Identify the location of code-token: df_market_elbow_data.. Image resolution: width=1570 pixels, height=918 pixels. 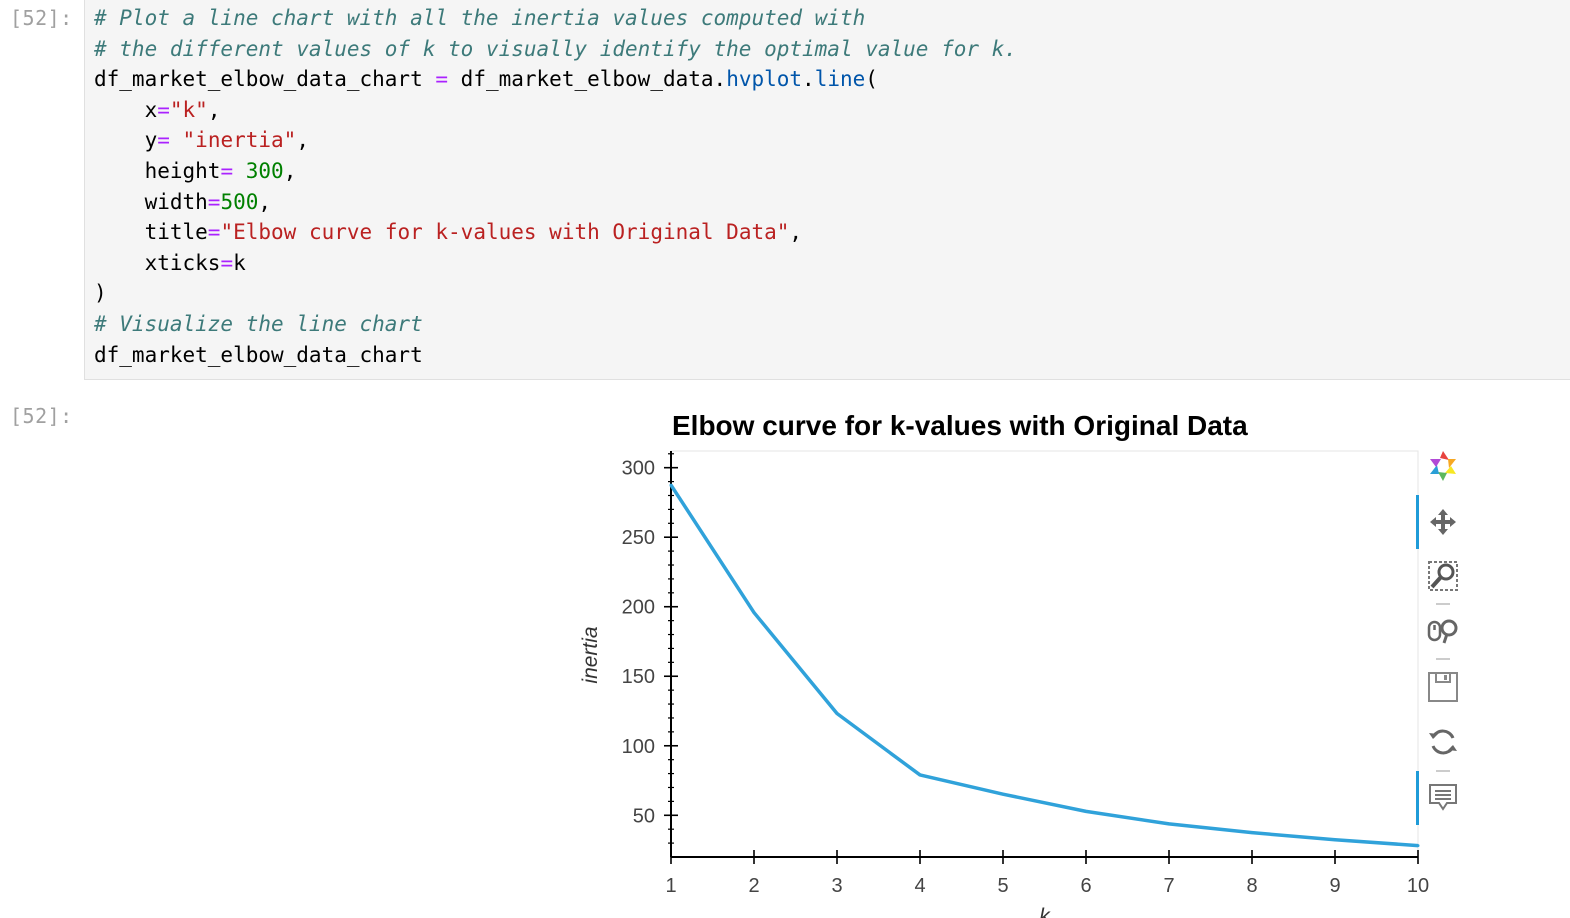
(587, 79).